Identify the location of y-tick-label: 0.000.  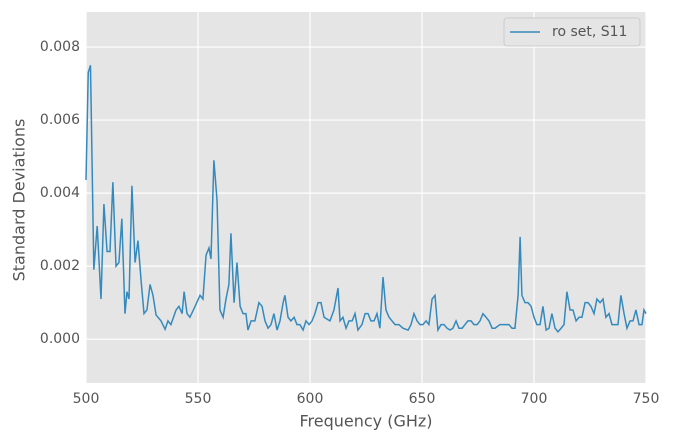
(60, 339).